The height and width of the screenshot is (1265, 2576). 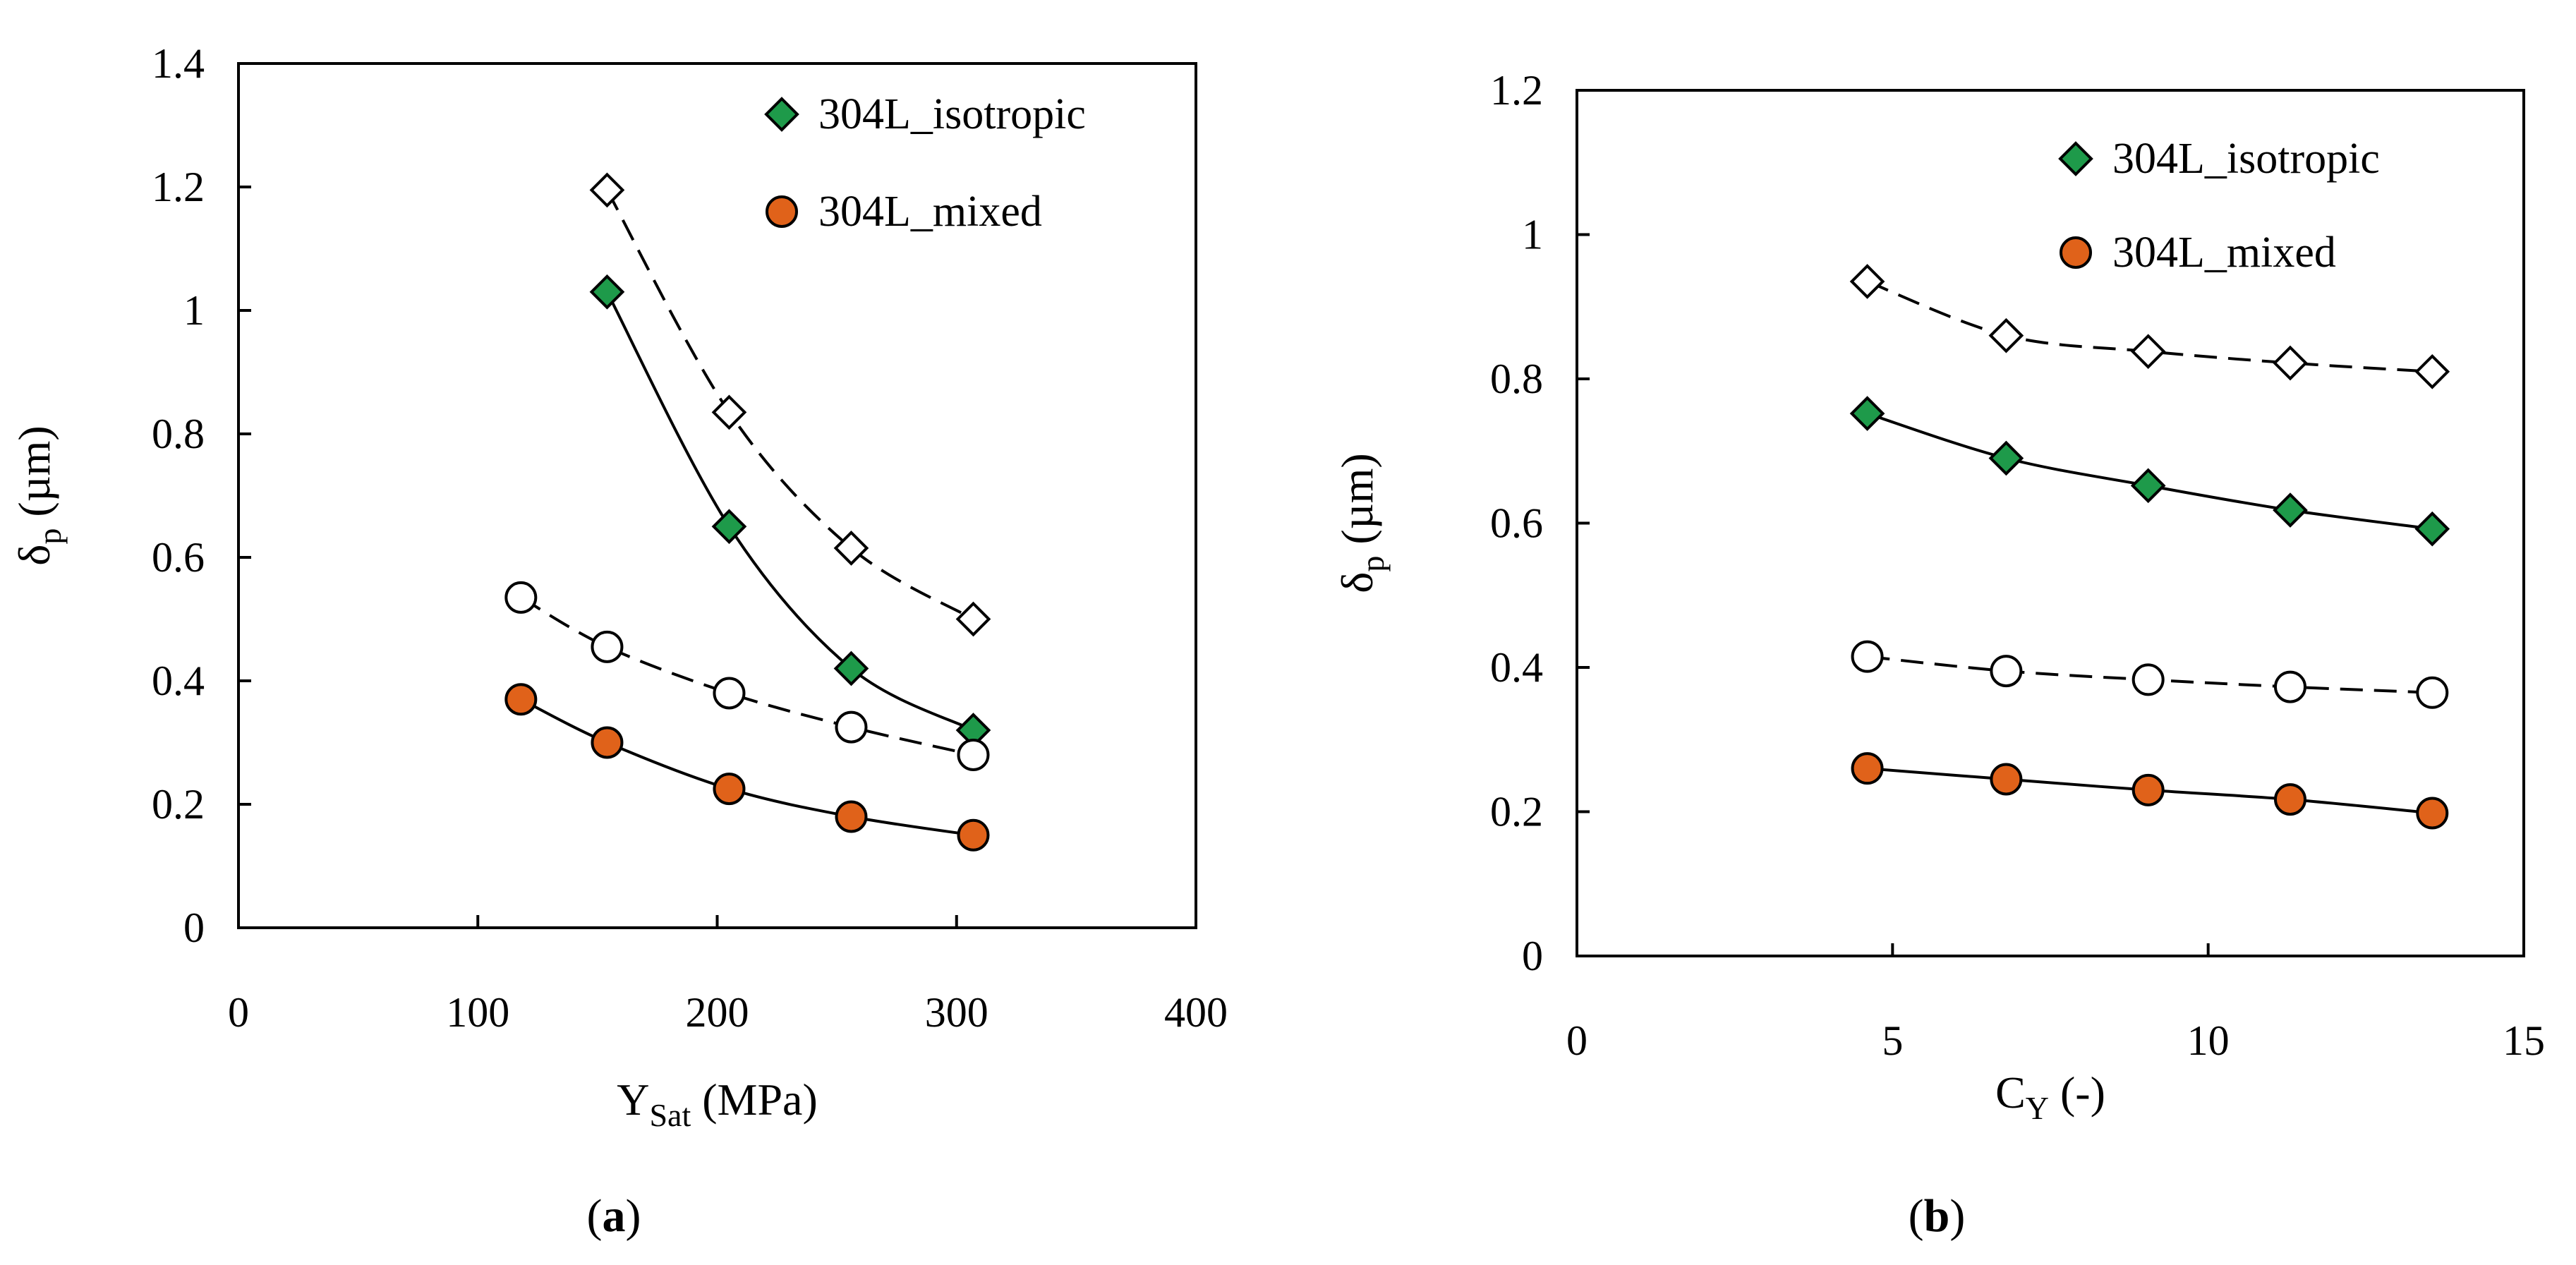 I want to click on x-tick-label: 100, so click(x=478, y=1013).